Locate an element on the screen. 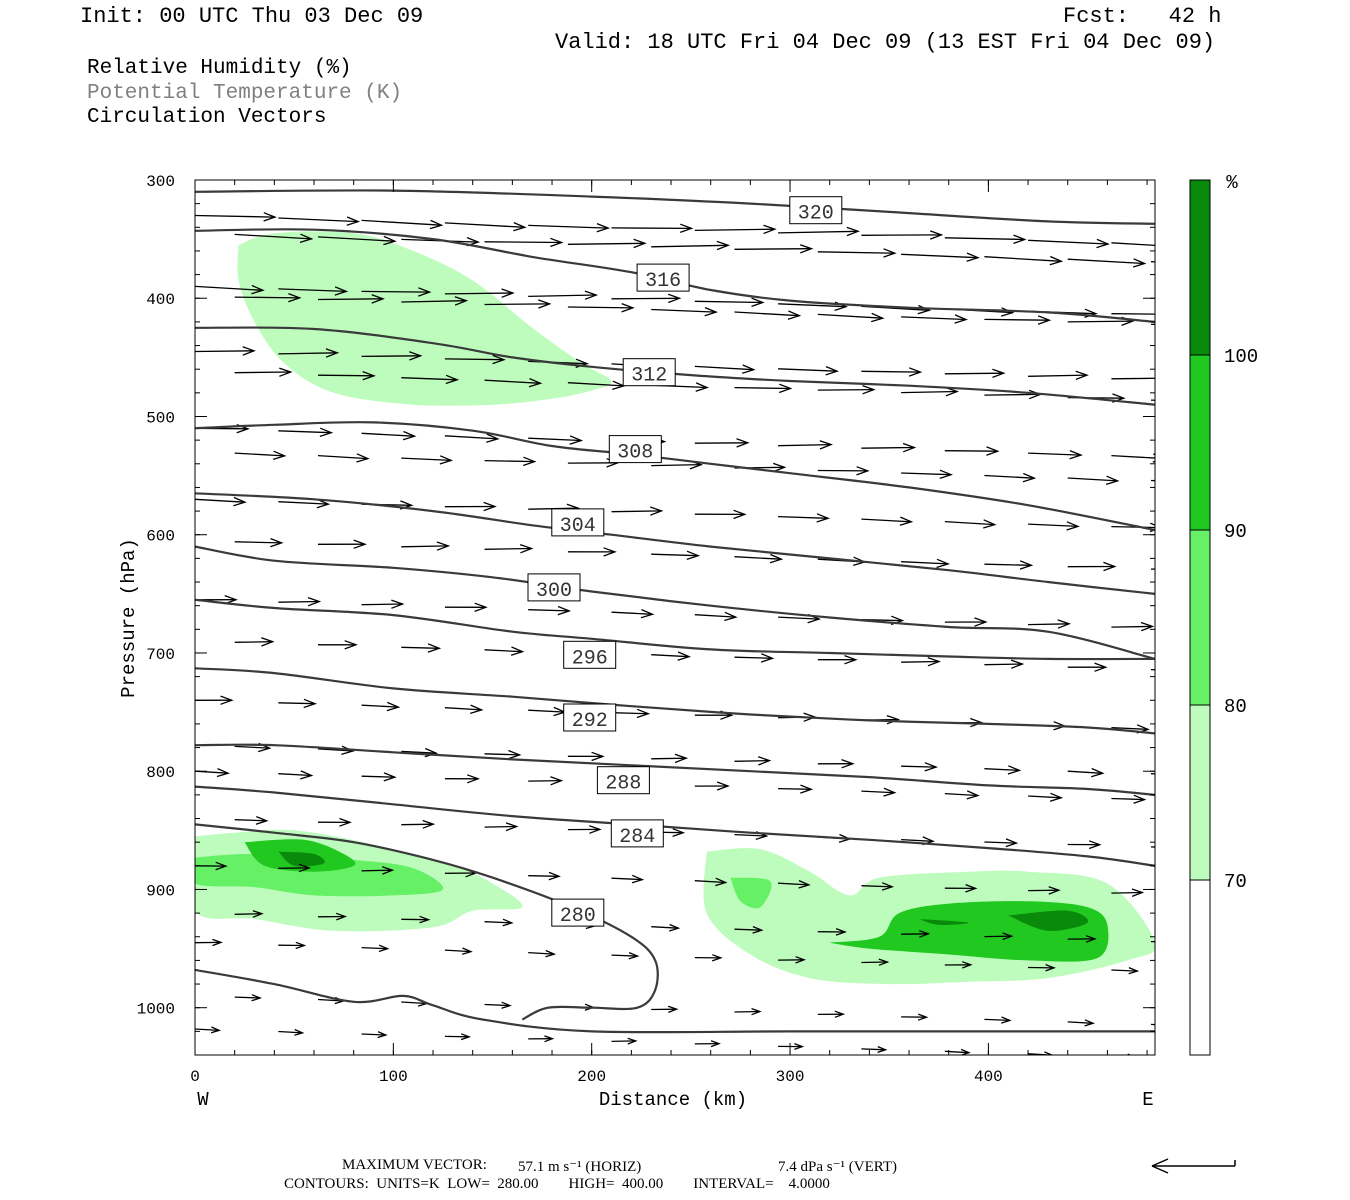 Image resolution: width=1350 pixels, height=1200 pixels. max-vector-horiz: 57.1 m s⁻¹ (HORIZ) is located at coordinates (580, 1167).